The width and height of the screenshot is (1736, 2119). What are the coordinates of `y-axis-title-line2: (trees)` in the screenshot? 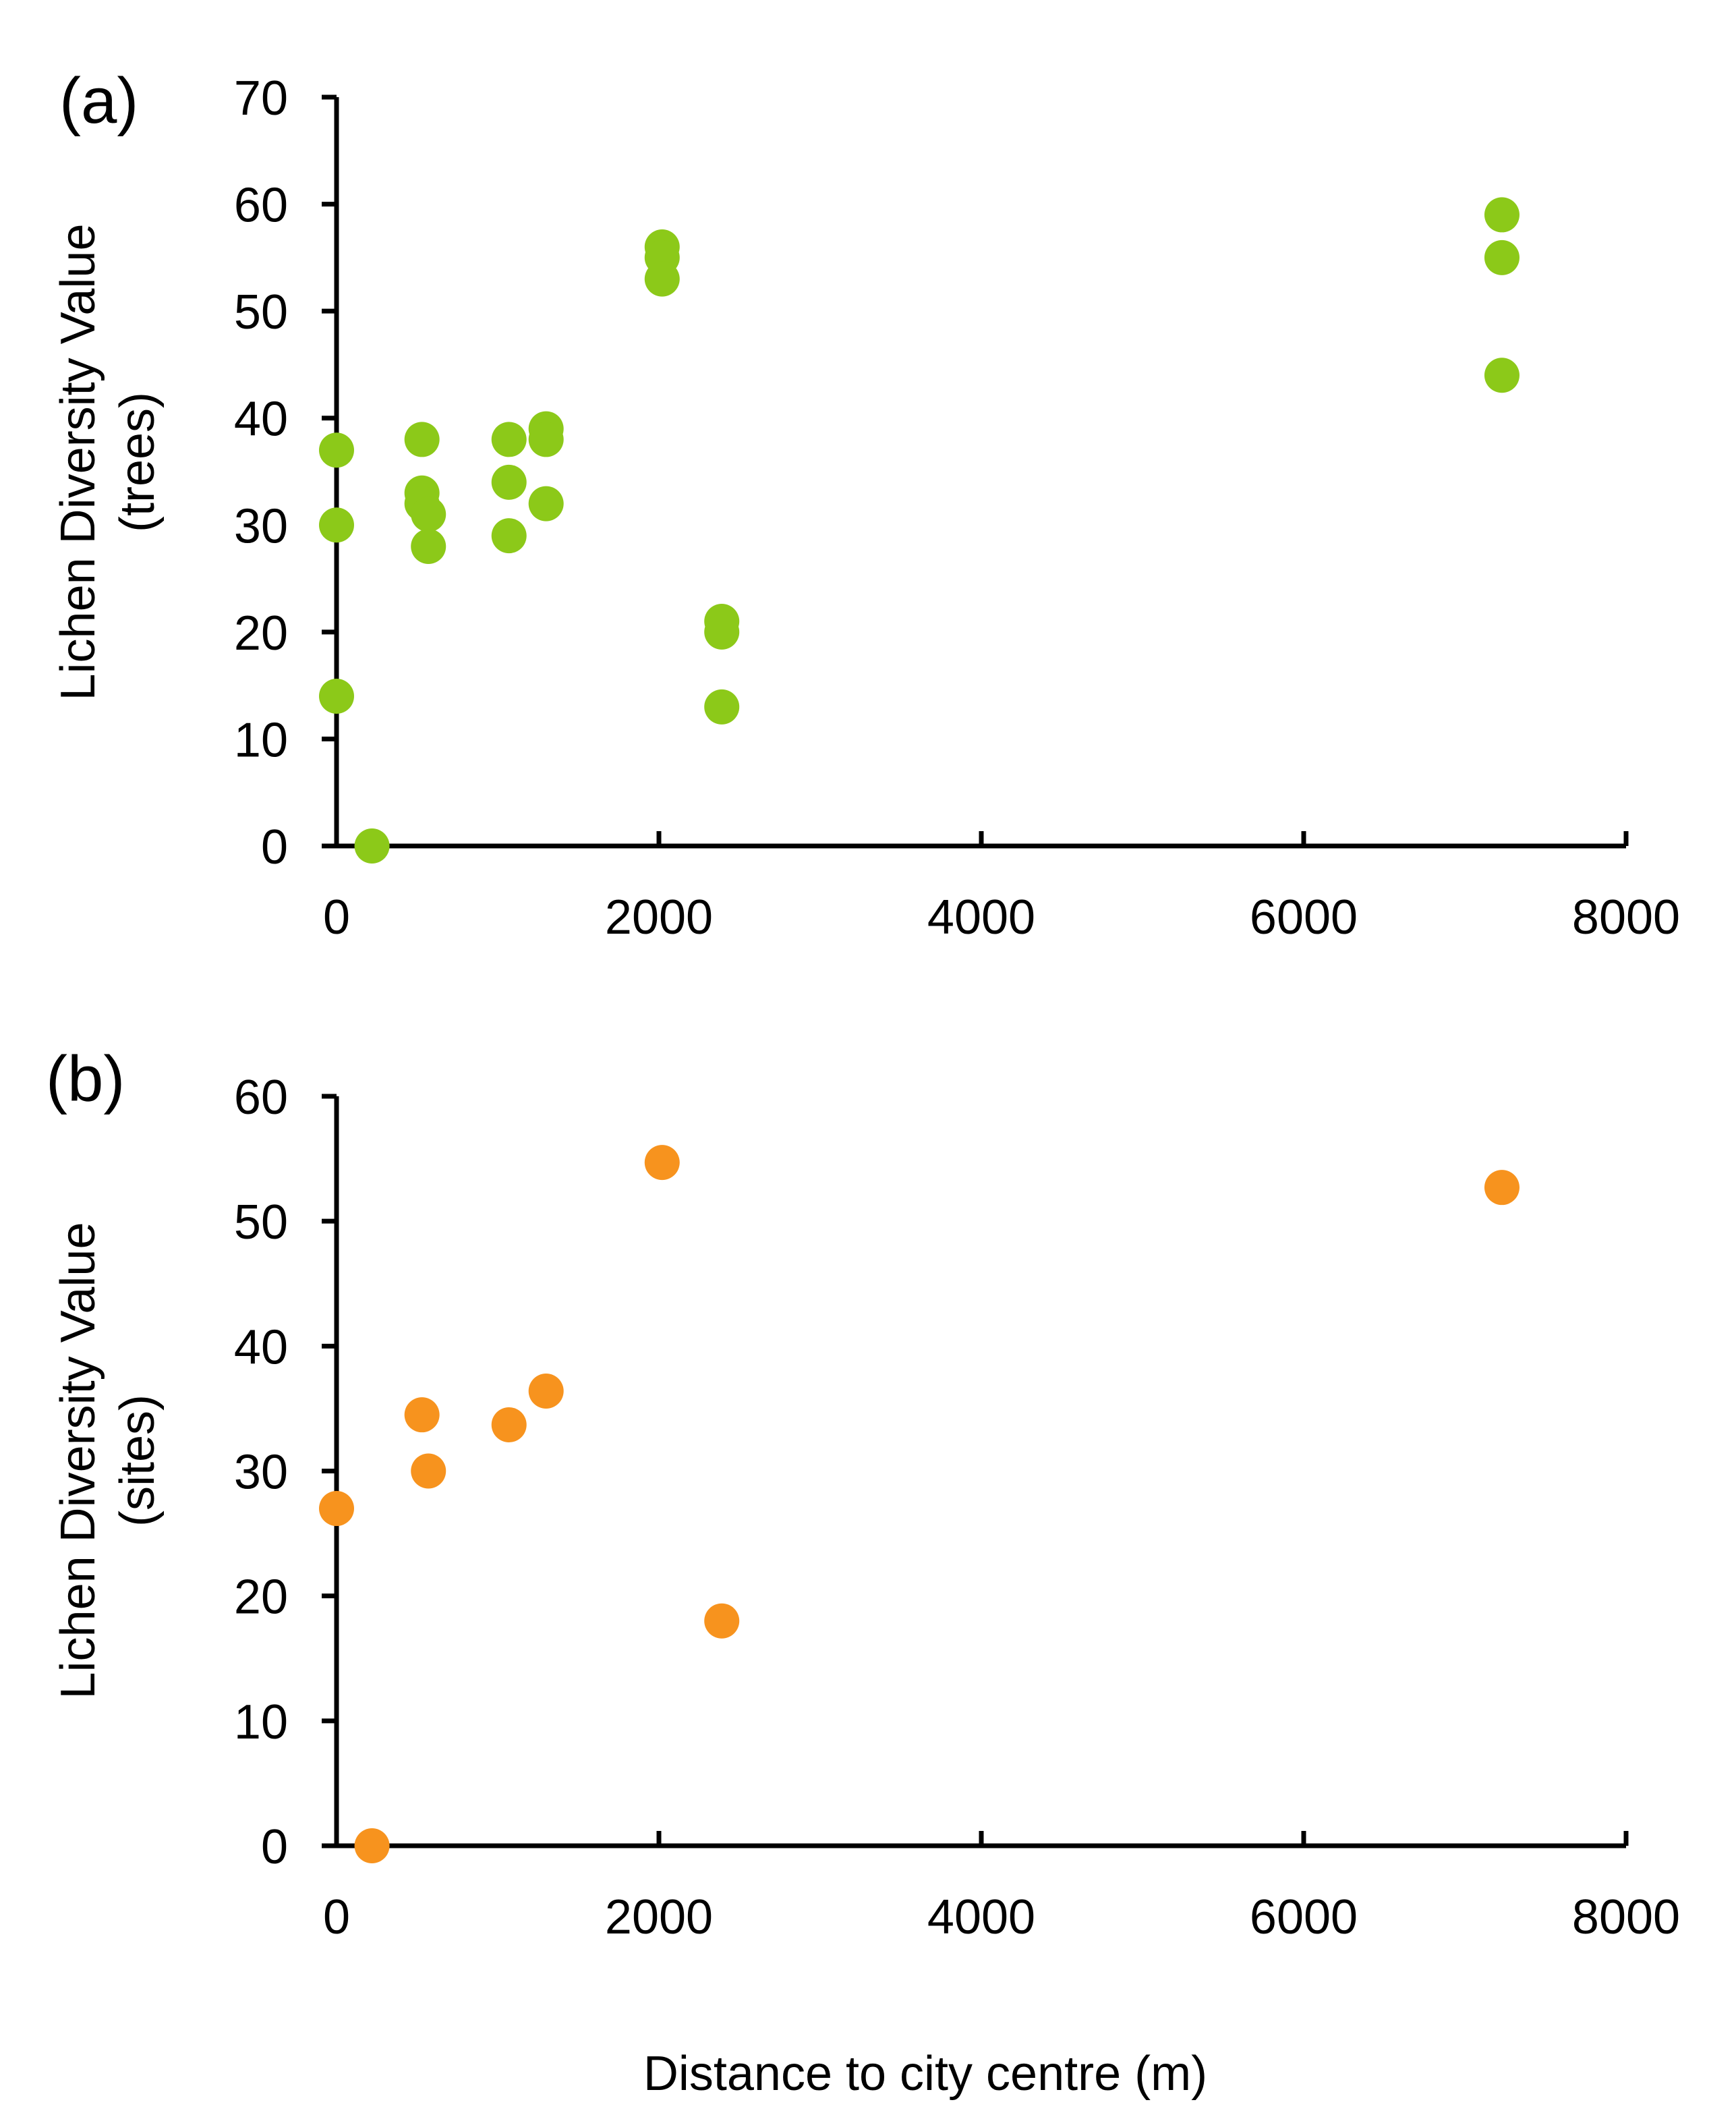 It's located at (138, 462).